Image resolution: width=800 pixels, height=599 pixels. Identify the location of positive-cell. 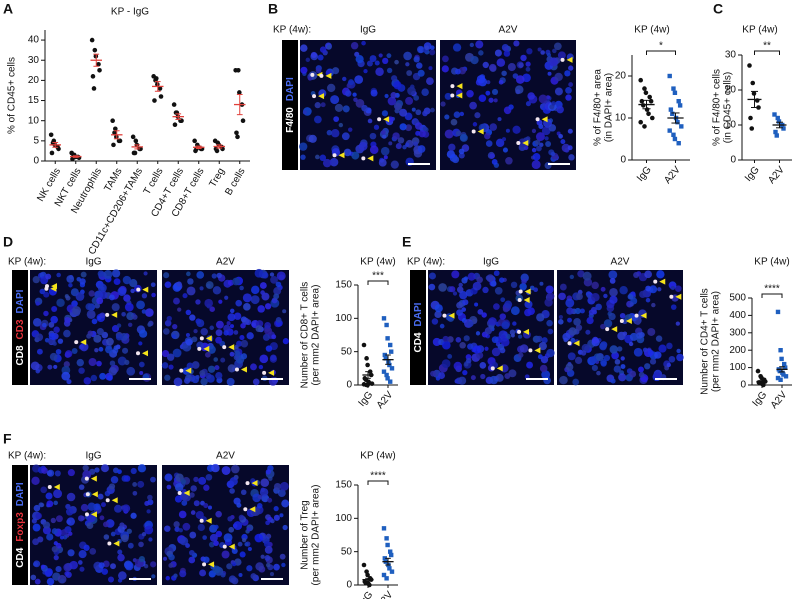
(530, 350).